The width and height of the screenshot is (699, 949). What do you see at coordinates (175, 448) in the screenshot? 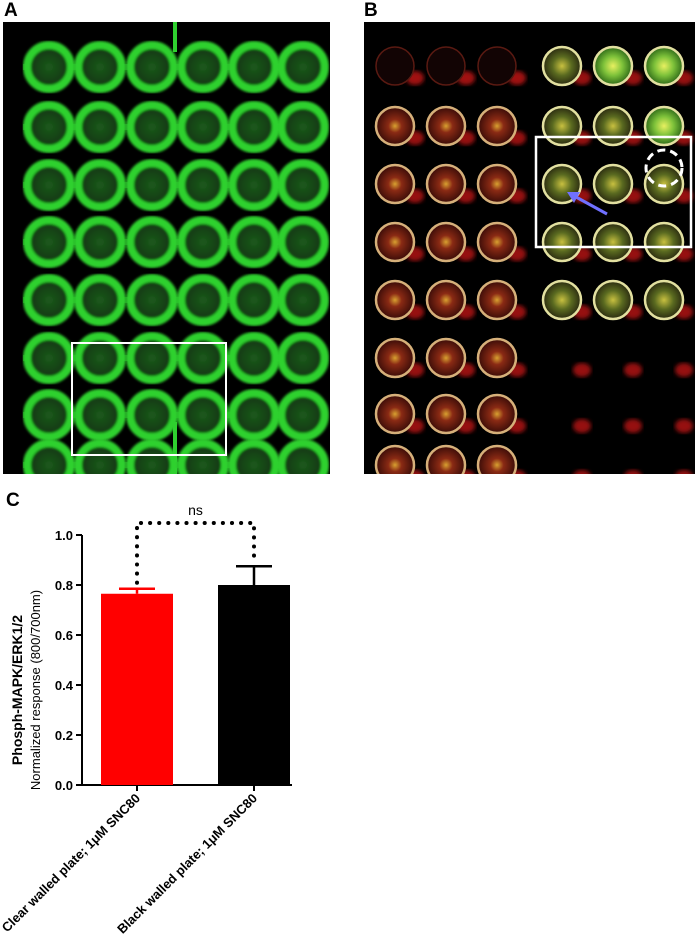
I see `plate-a-divider-bottom` at bounding box center [175, 448].